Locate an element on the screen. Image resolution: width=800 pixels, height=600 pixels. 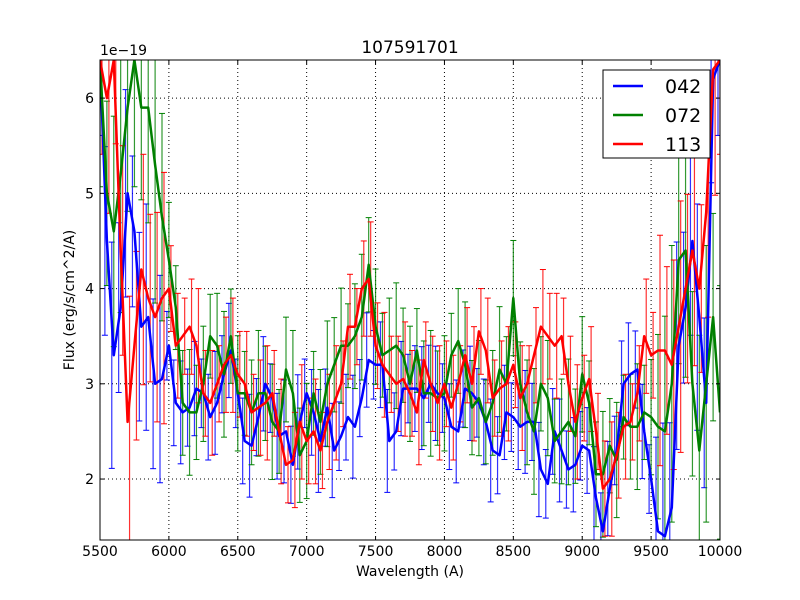
legend-label-042: 042 is located at coordinates (683, 87).